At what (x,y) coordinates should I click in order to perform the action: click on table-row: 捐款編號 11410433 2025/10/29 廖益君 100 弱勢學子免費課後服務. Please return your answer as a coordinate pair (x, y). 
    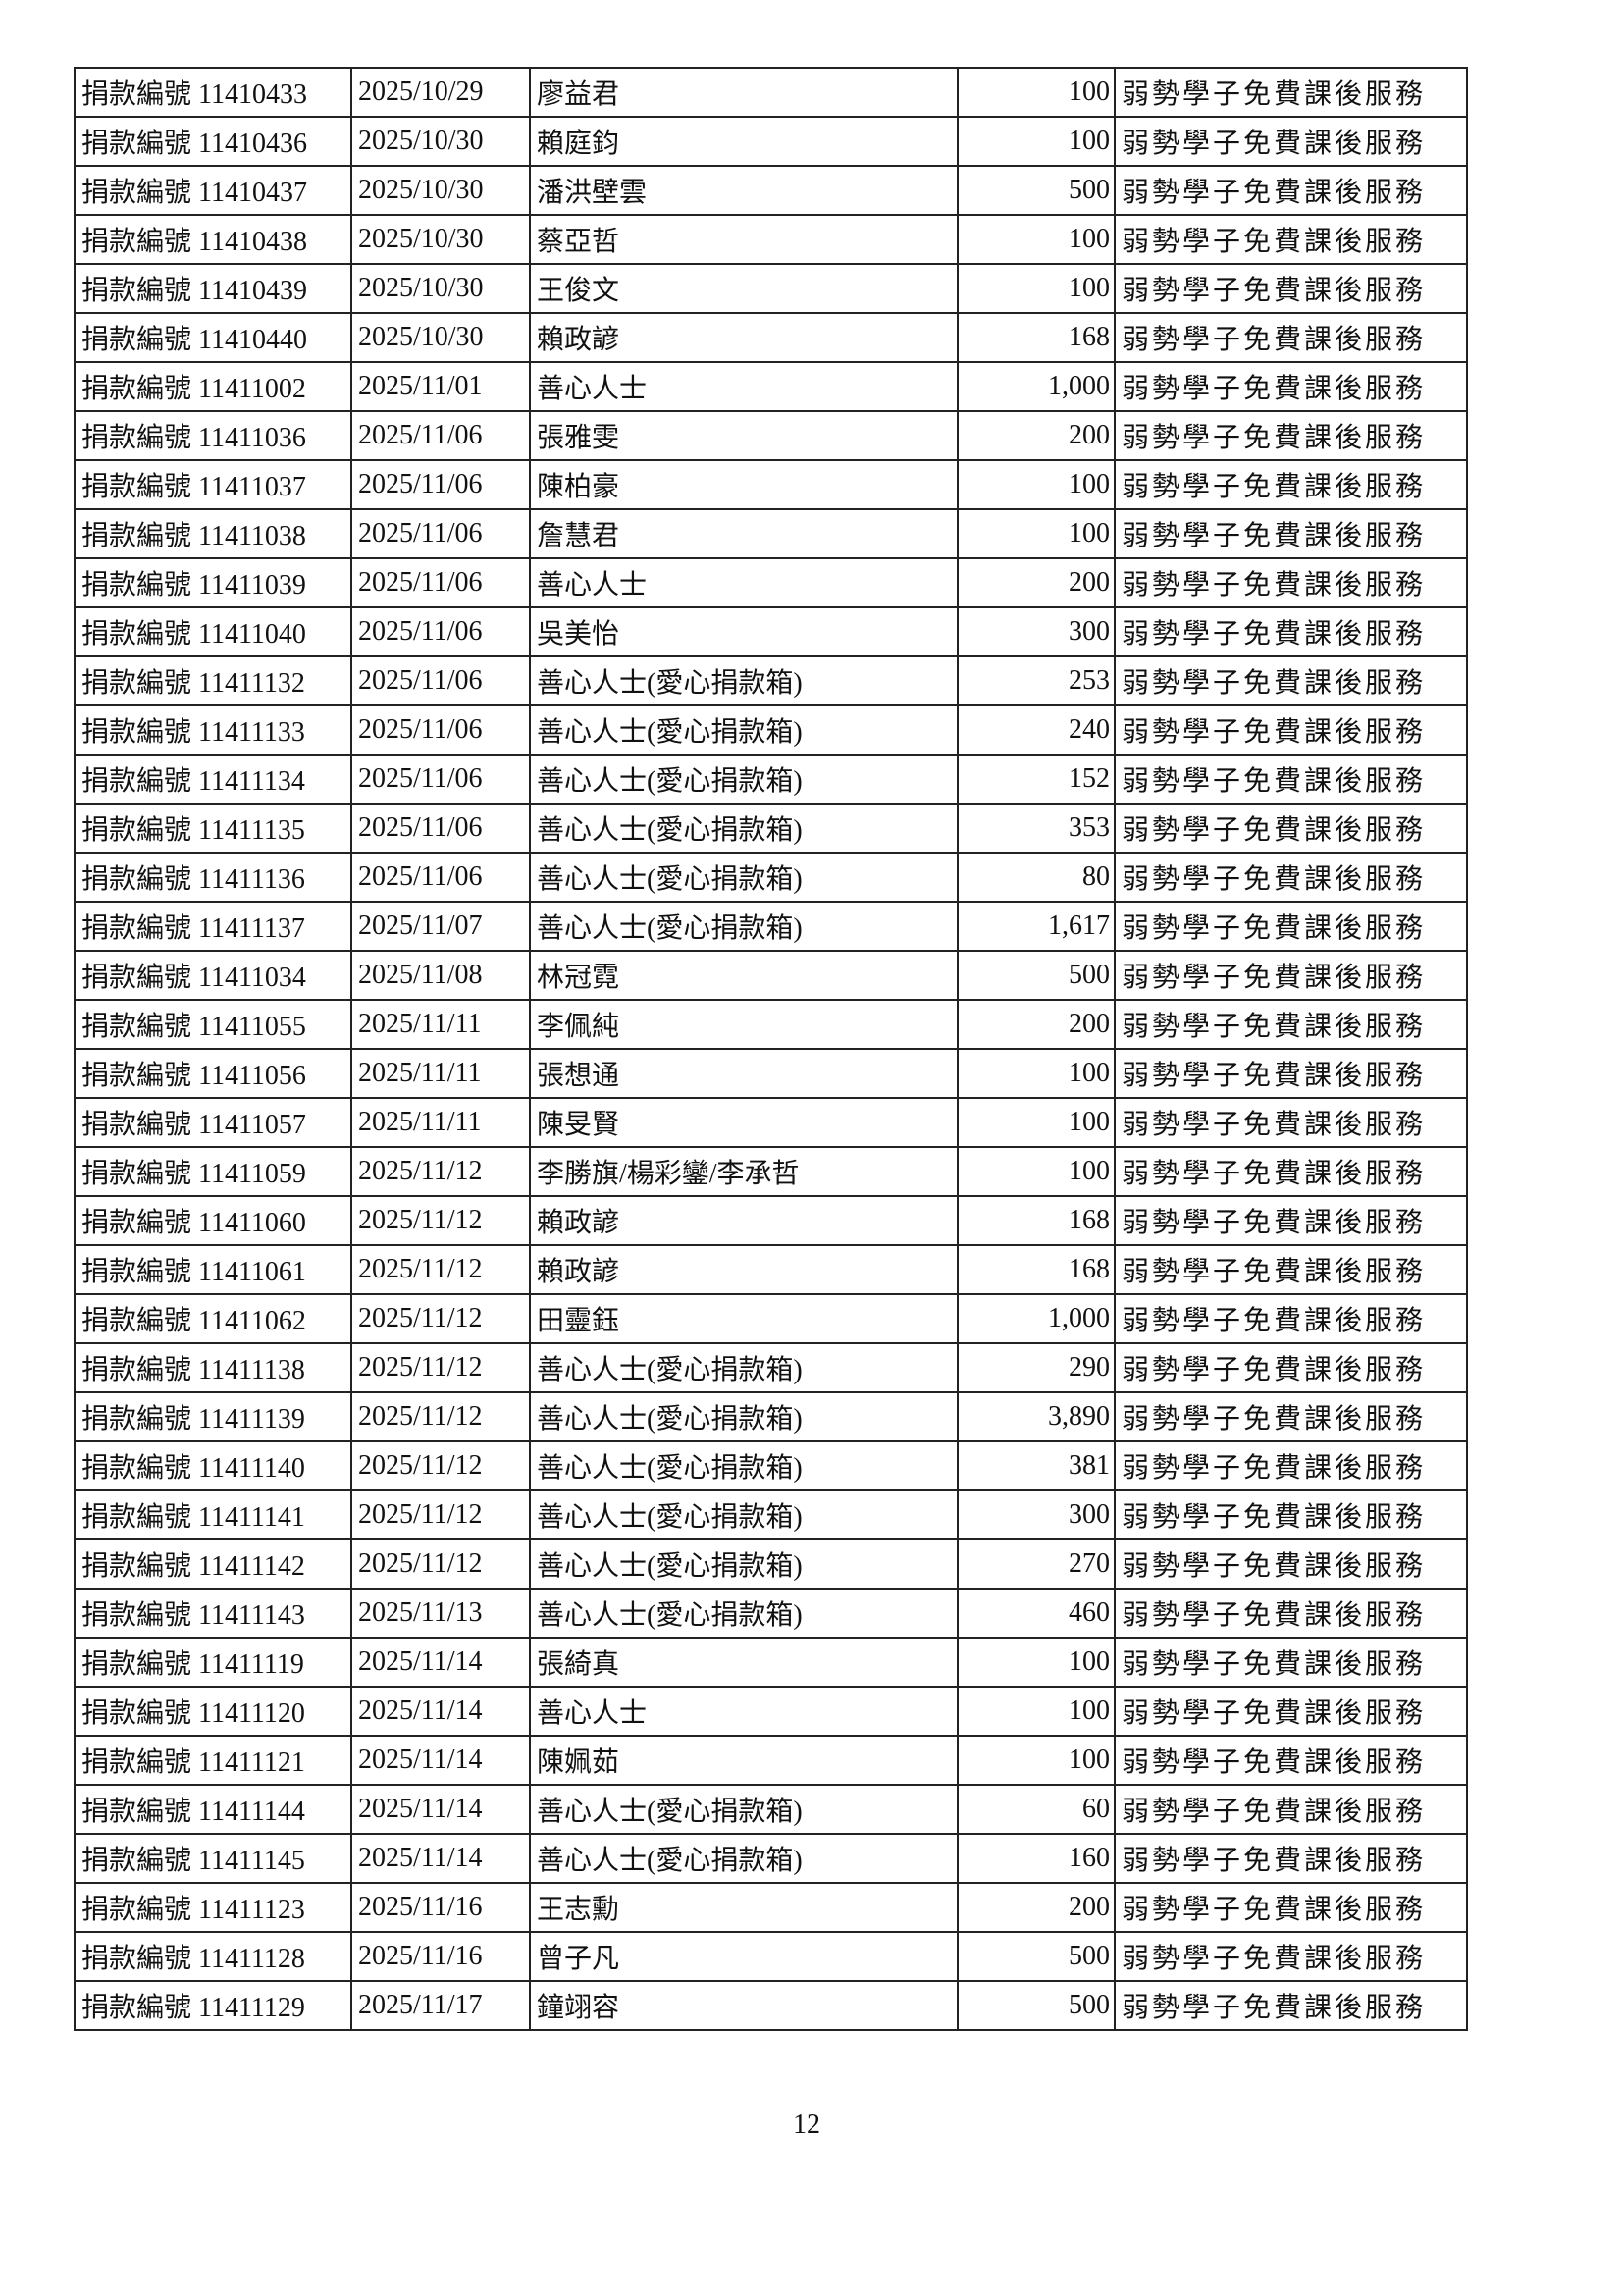
    Looking at the image, I should click on (771, 92).